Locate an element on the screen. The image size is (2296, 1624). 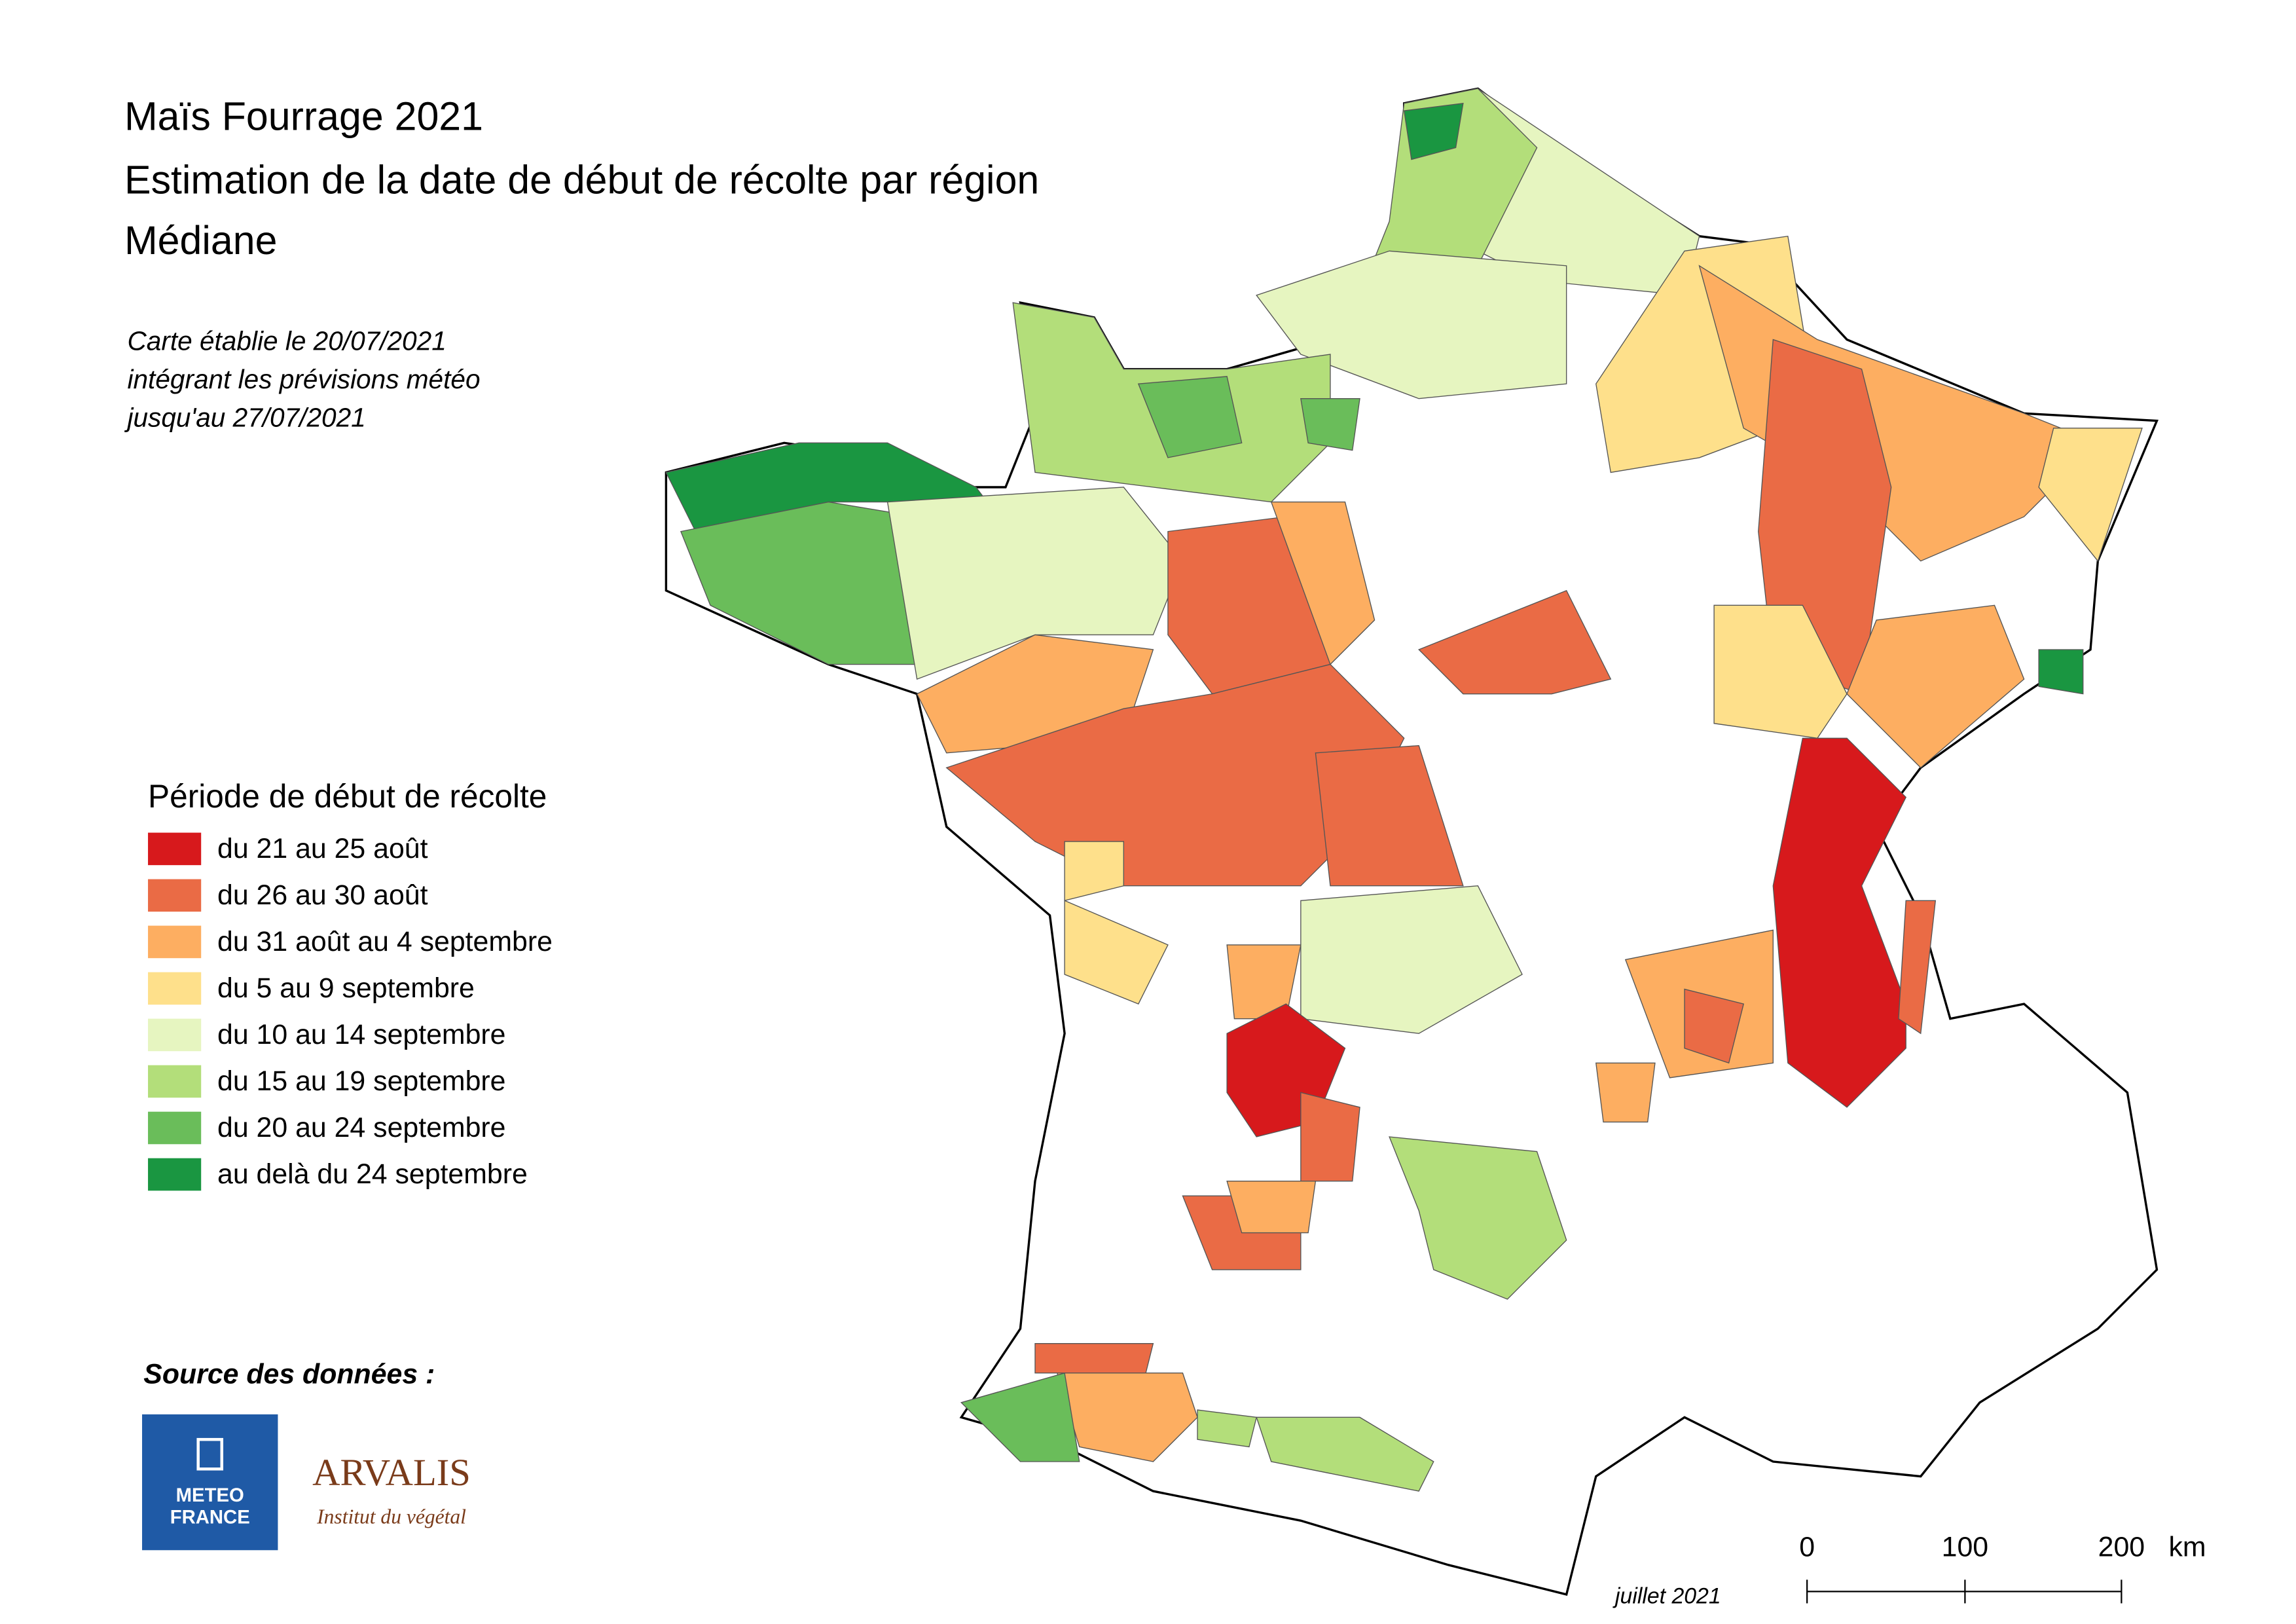
legend-label: du 21 au 25 août is located at coordinates (322, 848).